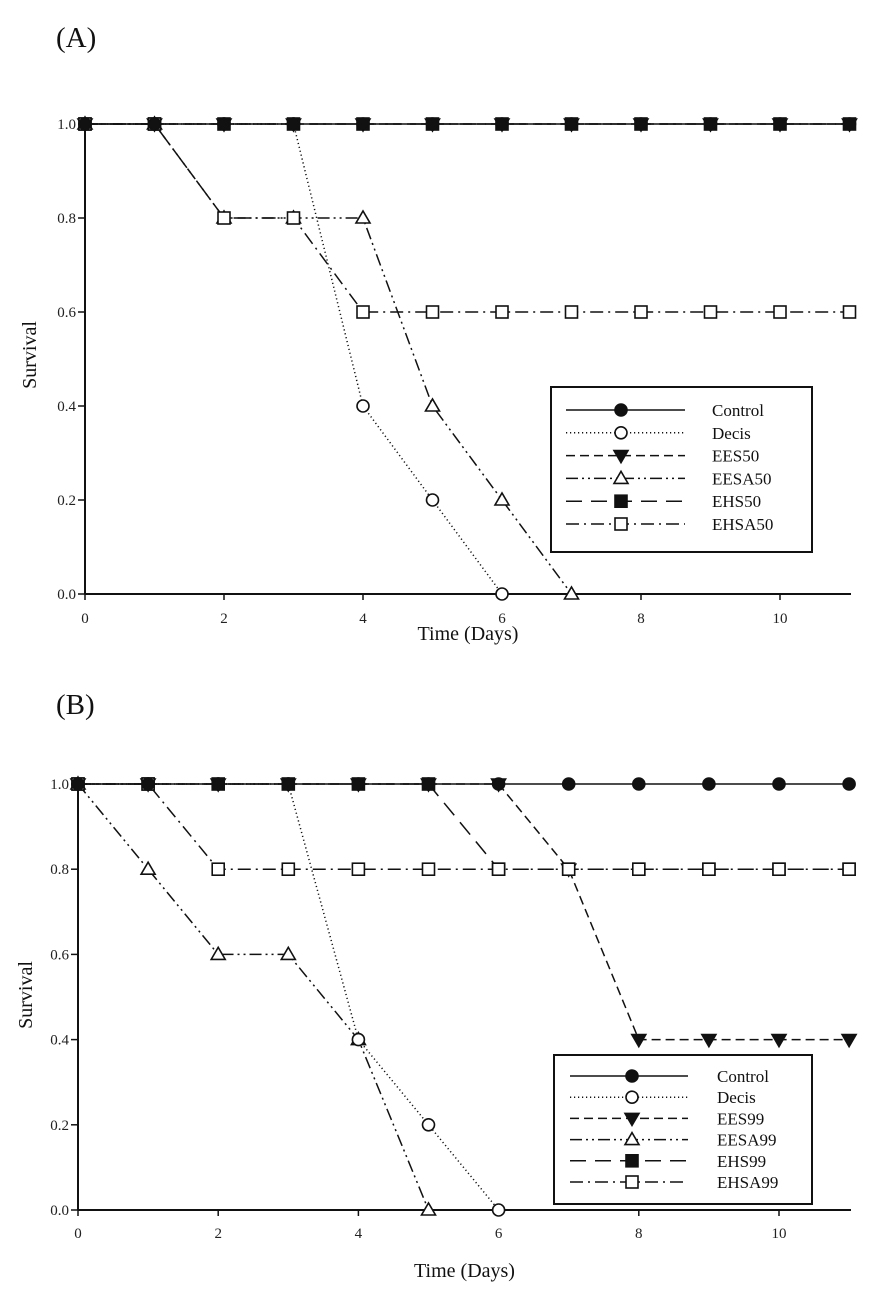 The height and width of the screenshot is (1292, 876). Describe the element at coordinates (359, 1234) in the screenshot. I see `x-tick-label: 4` at that location.